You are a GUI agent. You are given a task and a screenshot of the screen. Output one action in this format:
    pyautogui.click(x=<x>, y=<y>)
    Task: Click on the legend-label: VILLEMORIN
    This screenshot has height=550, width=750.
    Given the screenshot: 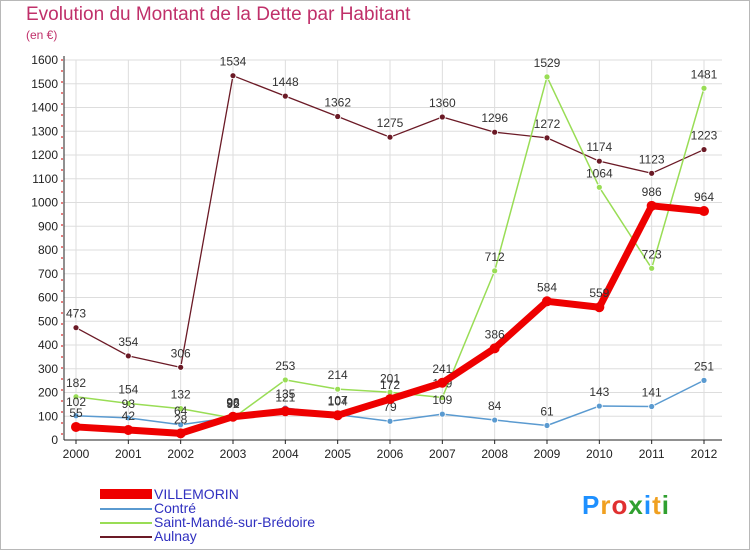 What is the action you would take?
    pyautogui.click(x=196, y=494)
    